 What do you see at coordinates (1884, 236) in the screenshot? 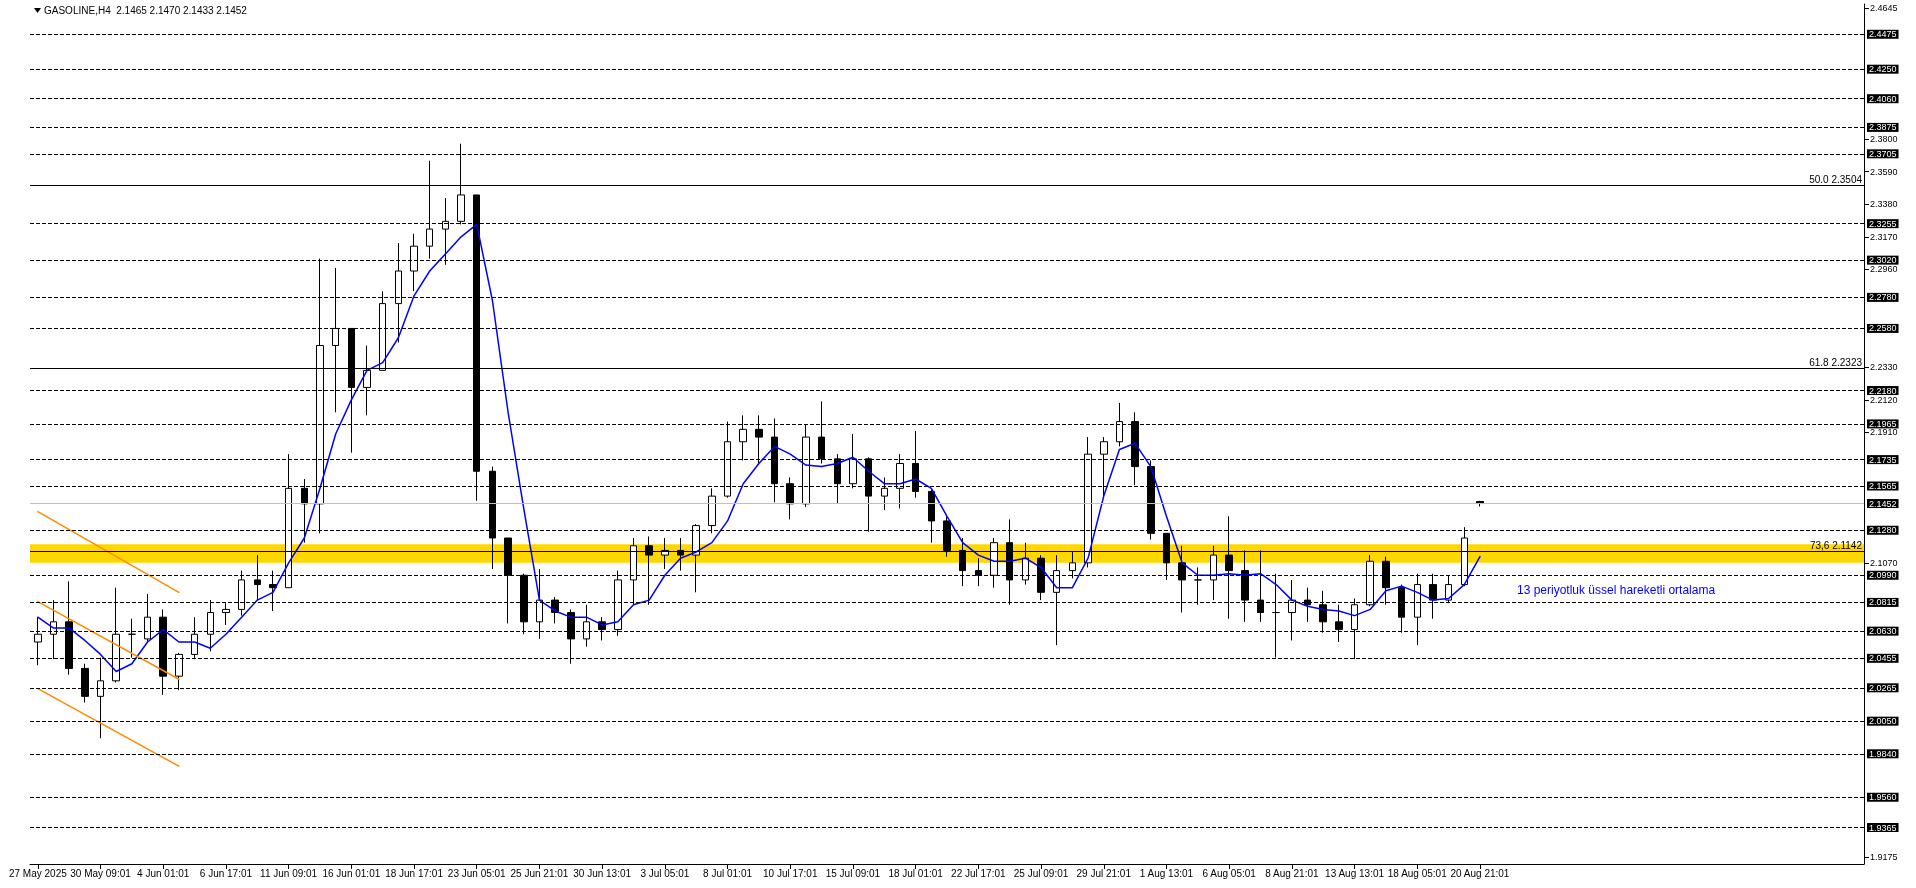
I see `y-tick-label: 2.3170` at bounding box center [1884, 236].